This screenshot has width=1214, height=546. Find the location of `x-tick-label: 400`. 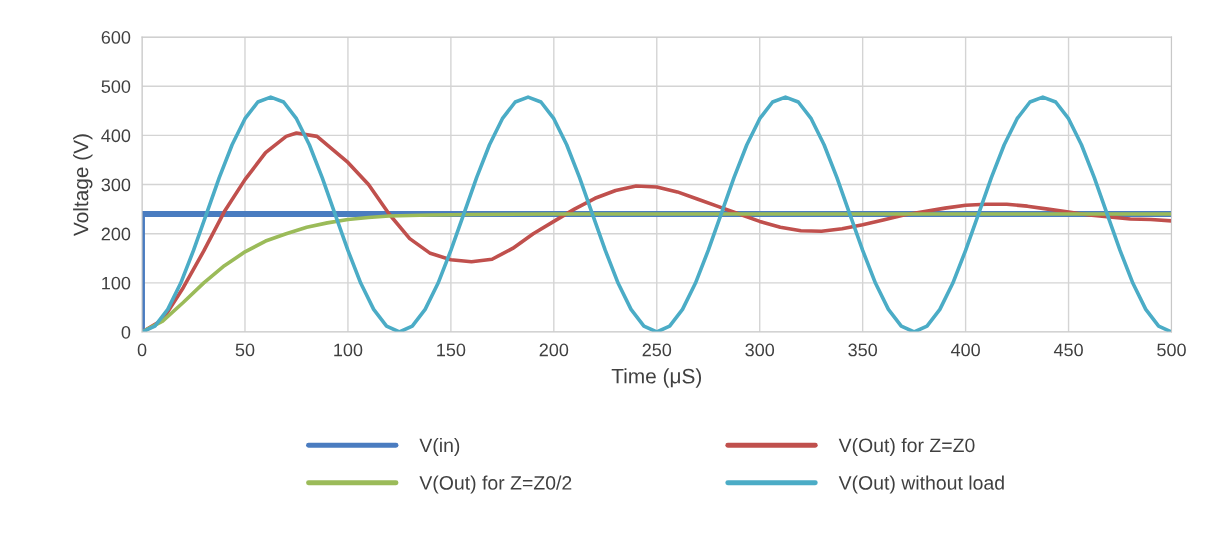

x-tick-label: 400 is located at coordinates (965, 350).